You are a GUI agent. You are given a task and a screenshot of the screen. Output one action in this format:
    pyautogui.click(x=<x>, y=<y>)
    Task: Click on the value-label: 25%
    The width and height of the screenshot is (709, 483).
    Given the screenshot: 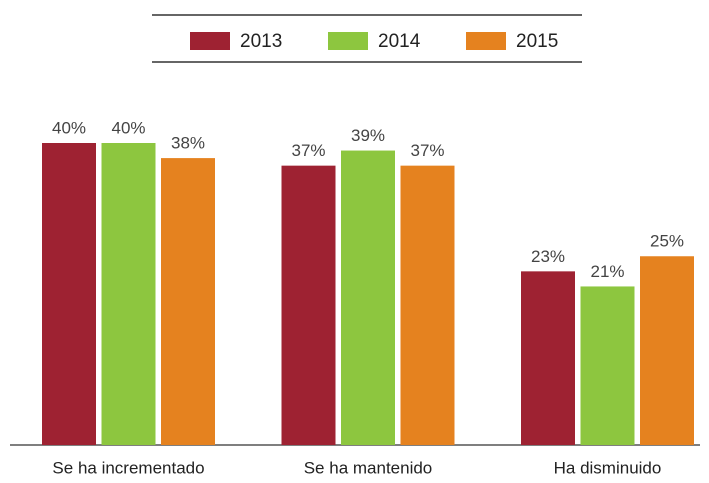 What is the action you would take?
    pyautogui.click(x=667, y=241)
    